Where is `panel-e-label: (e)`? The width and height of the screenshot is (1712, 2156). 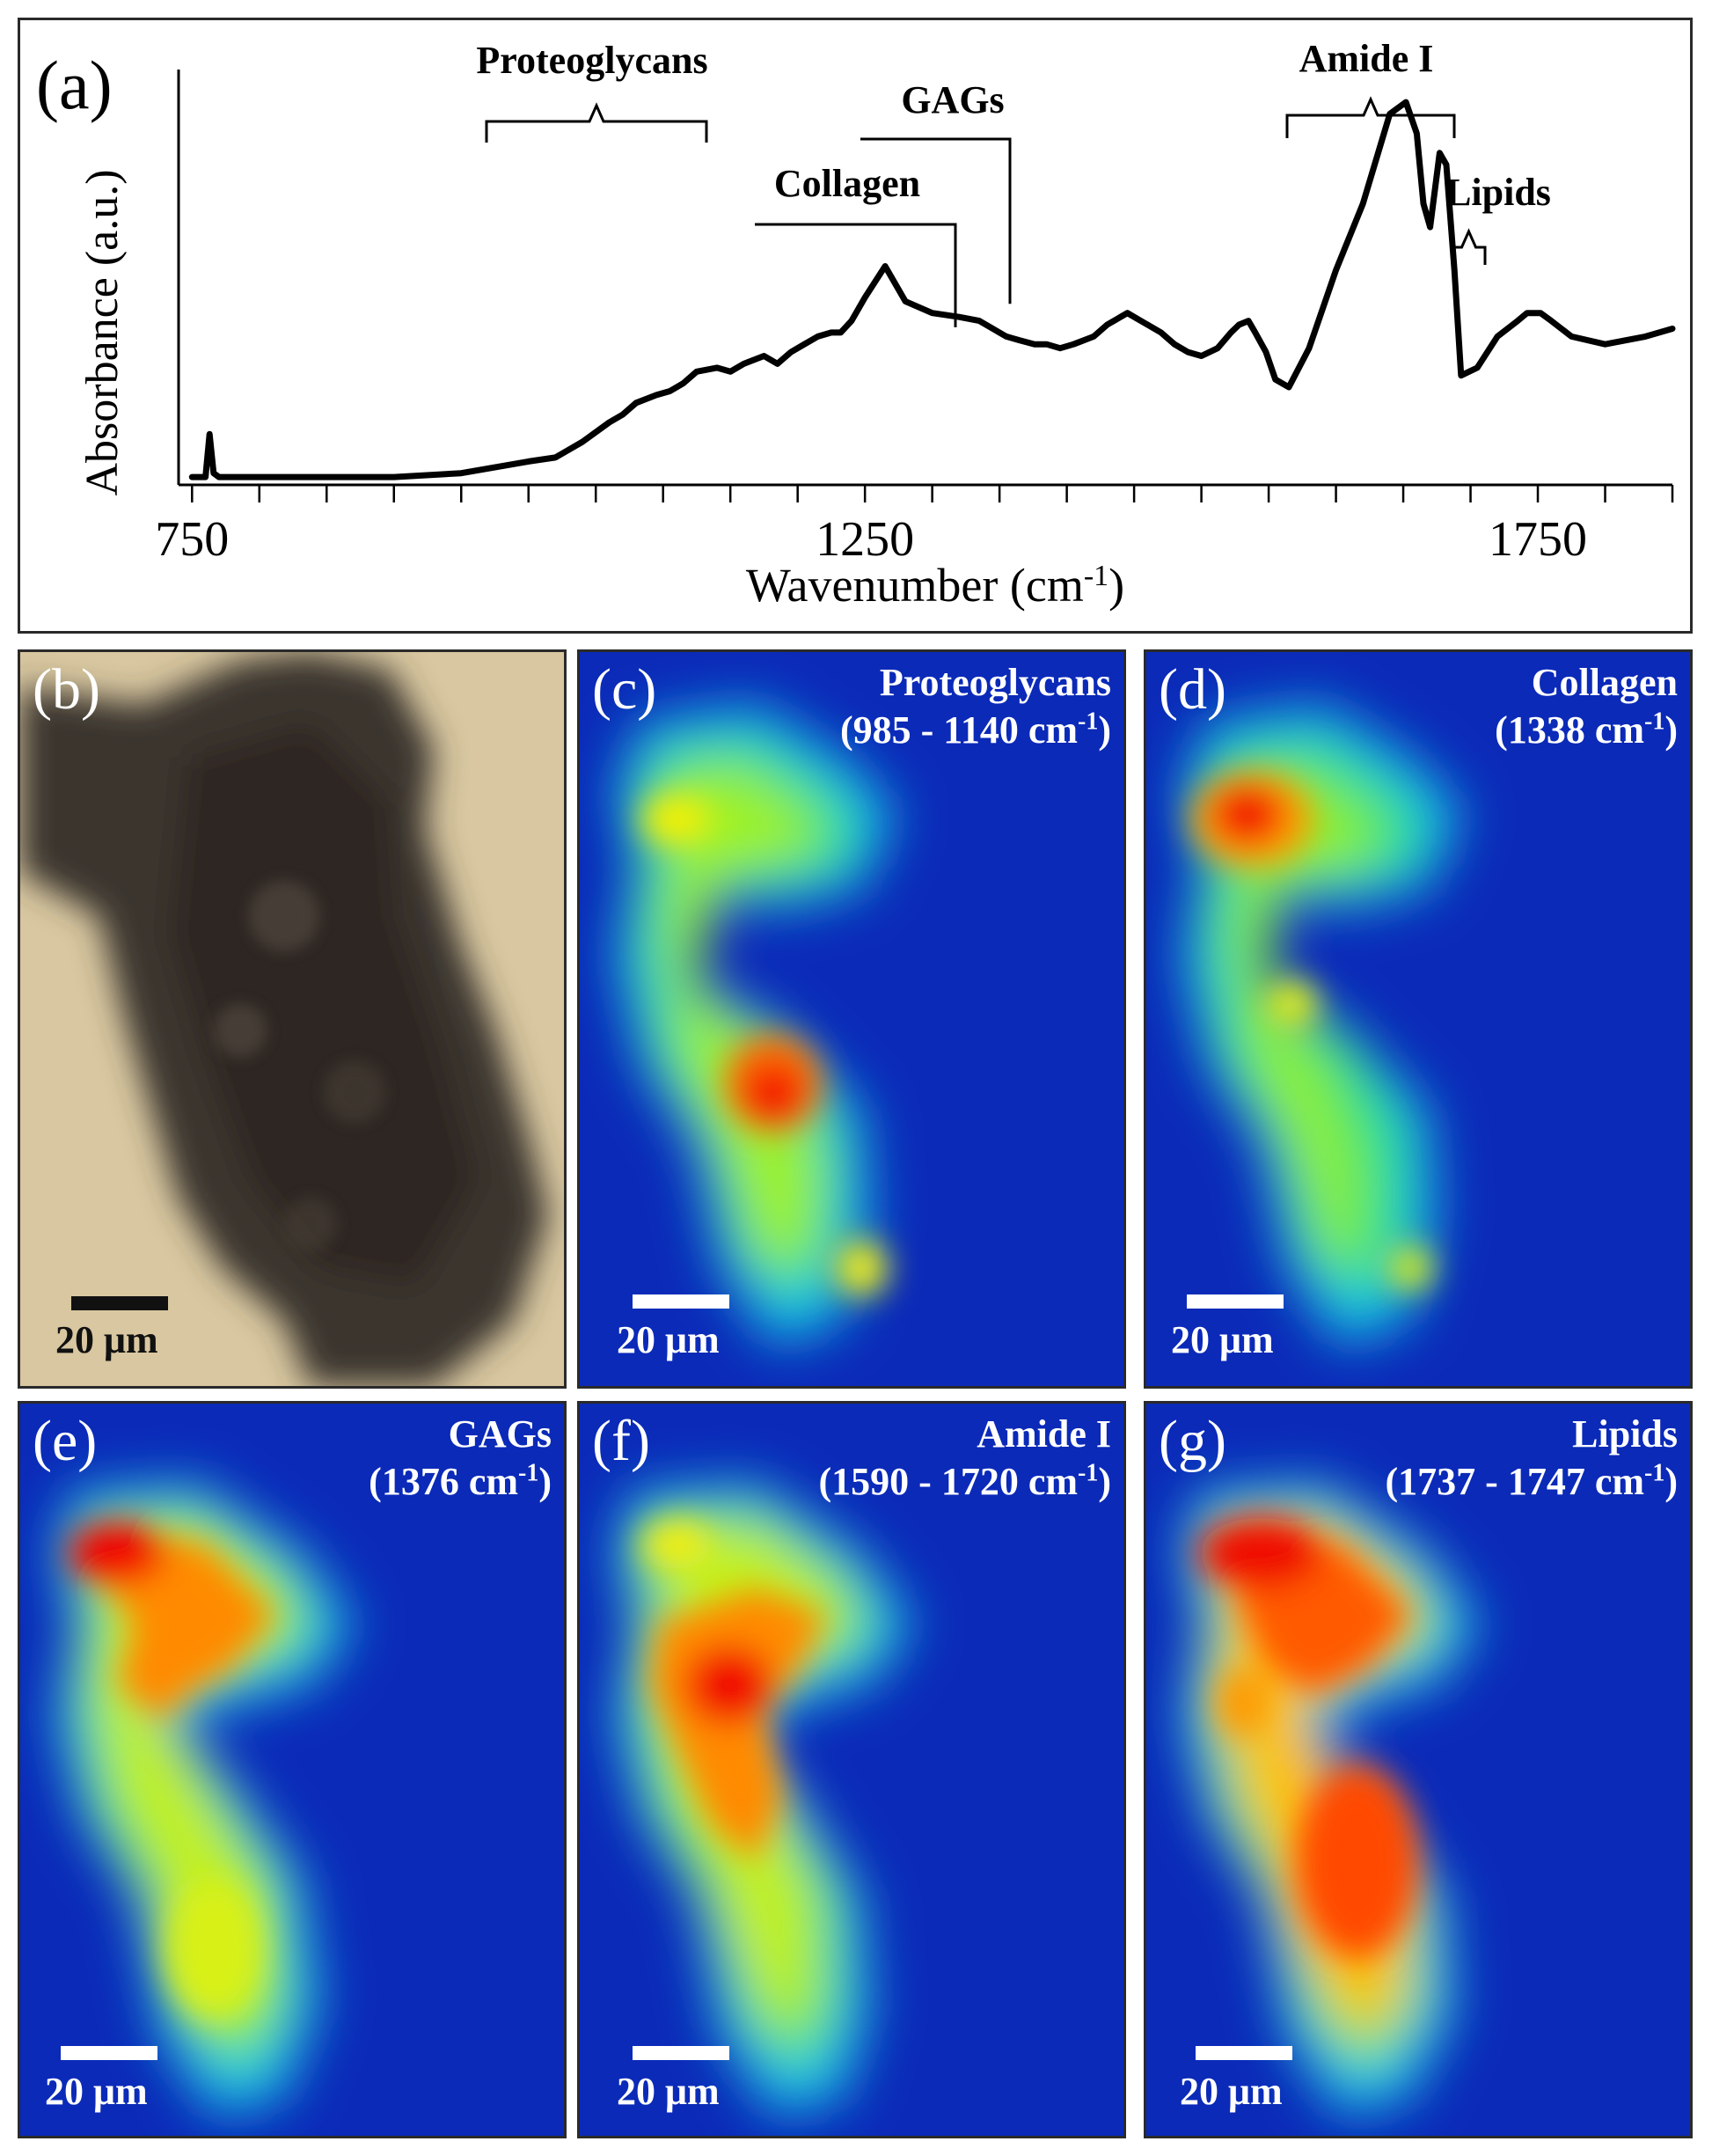 panel-e-label: (e) is located at coordinates (65, 1441).